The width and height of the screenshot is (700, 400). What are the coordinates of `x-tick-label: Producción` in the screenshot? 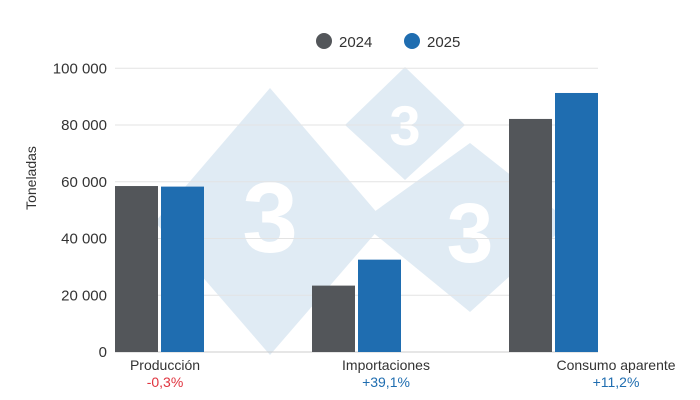 It's located at (165, 365).